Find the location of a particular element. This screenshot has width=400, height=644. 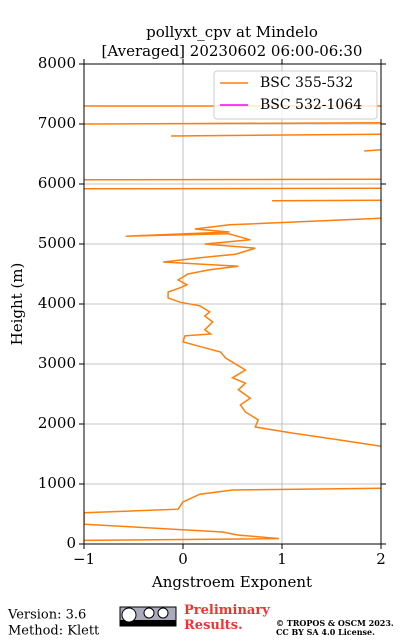

legend-box is located at coordinates (295, 95).